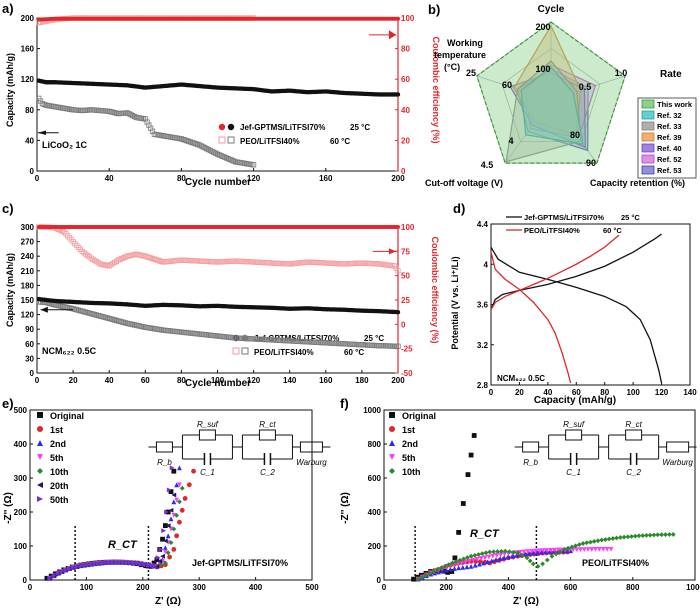 This screenshot has height=609, width=700. What do you see at coordinates (398, 227) in the screenshot?
I see `ce-jef-point` at bounding box center [398, 227].